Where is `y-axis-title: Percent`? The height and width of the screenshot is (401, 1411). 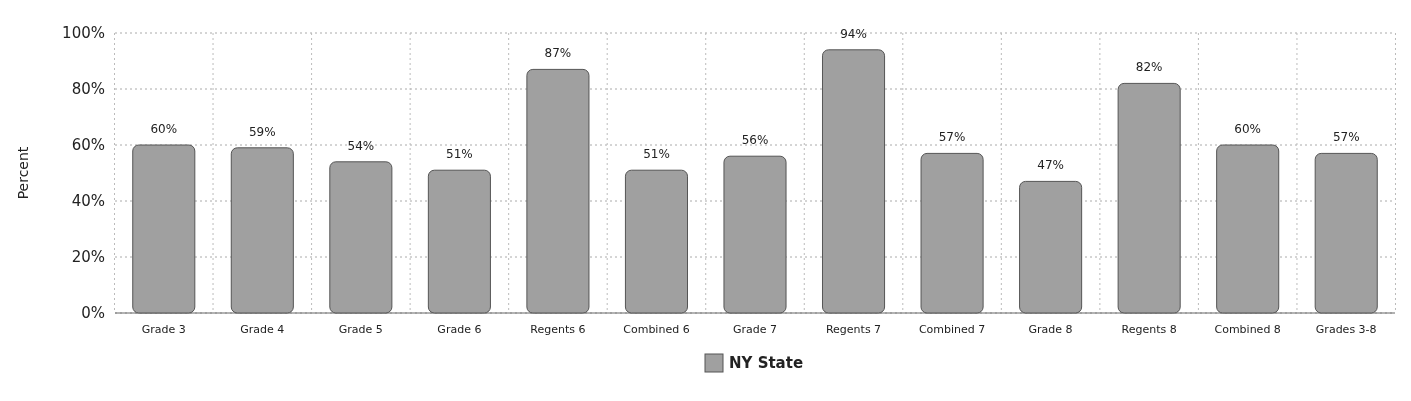
y-axis-title: Percent is located at coordinates (23, 173).